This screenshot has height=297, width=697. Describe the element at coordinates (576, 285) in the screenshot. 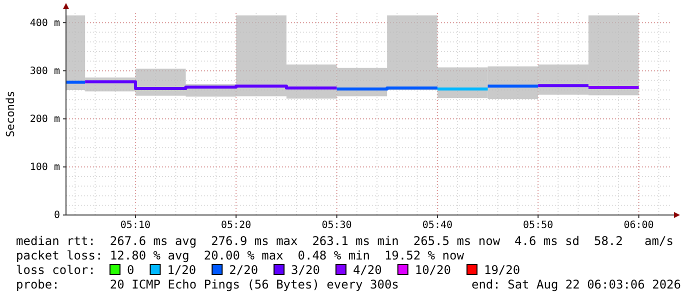

I see `text: end: Sat Aug 22 06:03:06 2026` at that location.